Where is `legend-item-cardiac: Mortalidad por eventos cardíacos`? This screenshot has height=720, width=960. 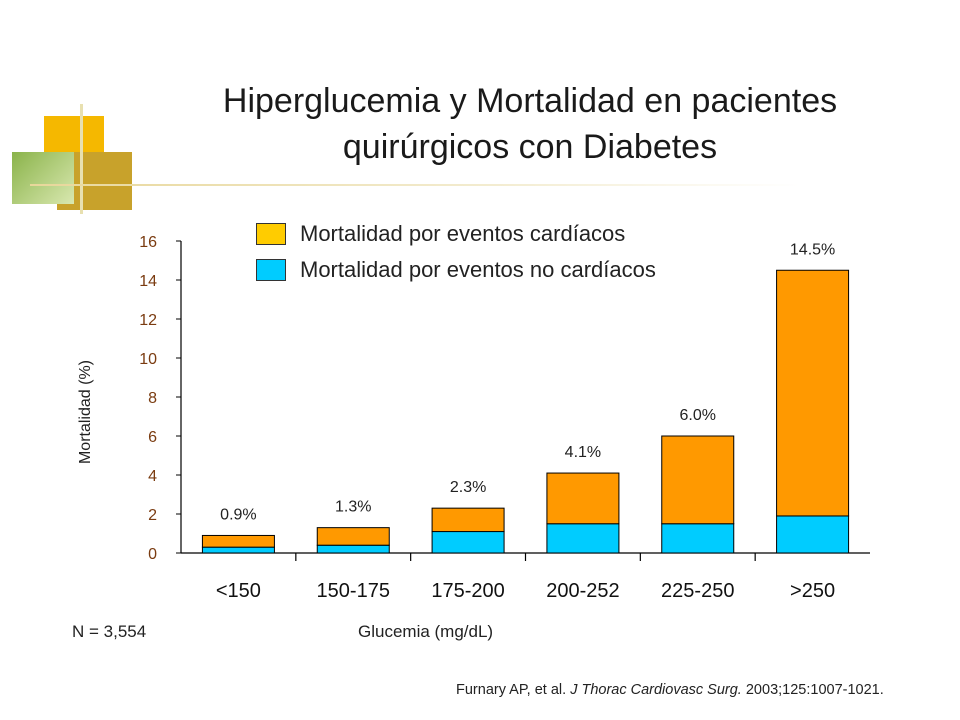 legend-item-cardiac: Mortalidad por eventos cardíacos is located at coordinates (456, 234).